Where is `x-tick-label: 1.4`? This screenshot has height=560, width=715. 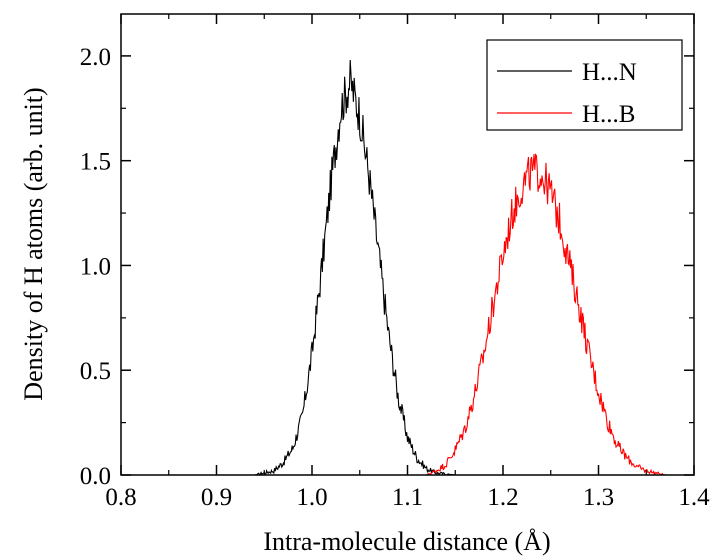 x-tick-label: 1.4 is located at coordinates (694, 497).